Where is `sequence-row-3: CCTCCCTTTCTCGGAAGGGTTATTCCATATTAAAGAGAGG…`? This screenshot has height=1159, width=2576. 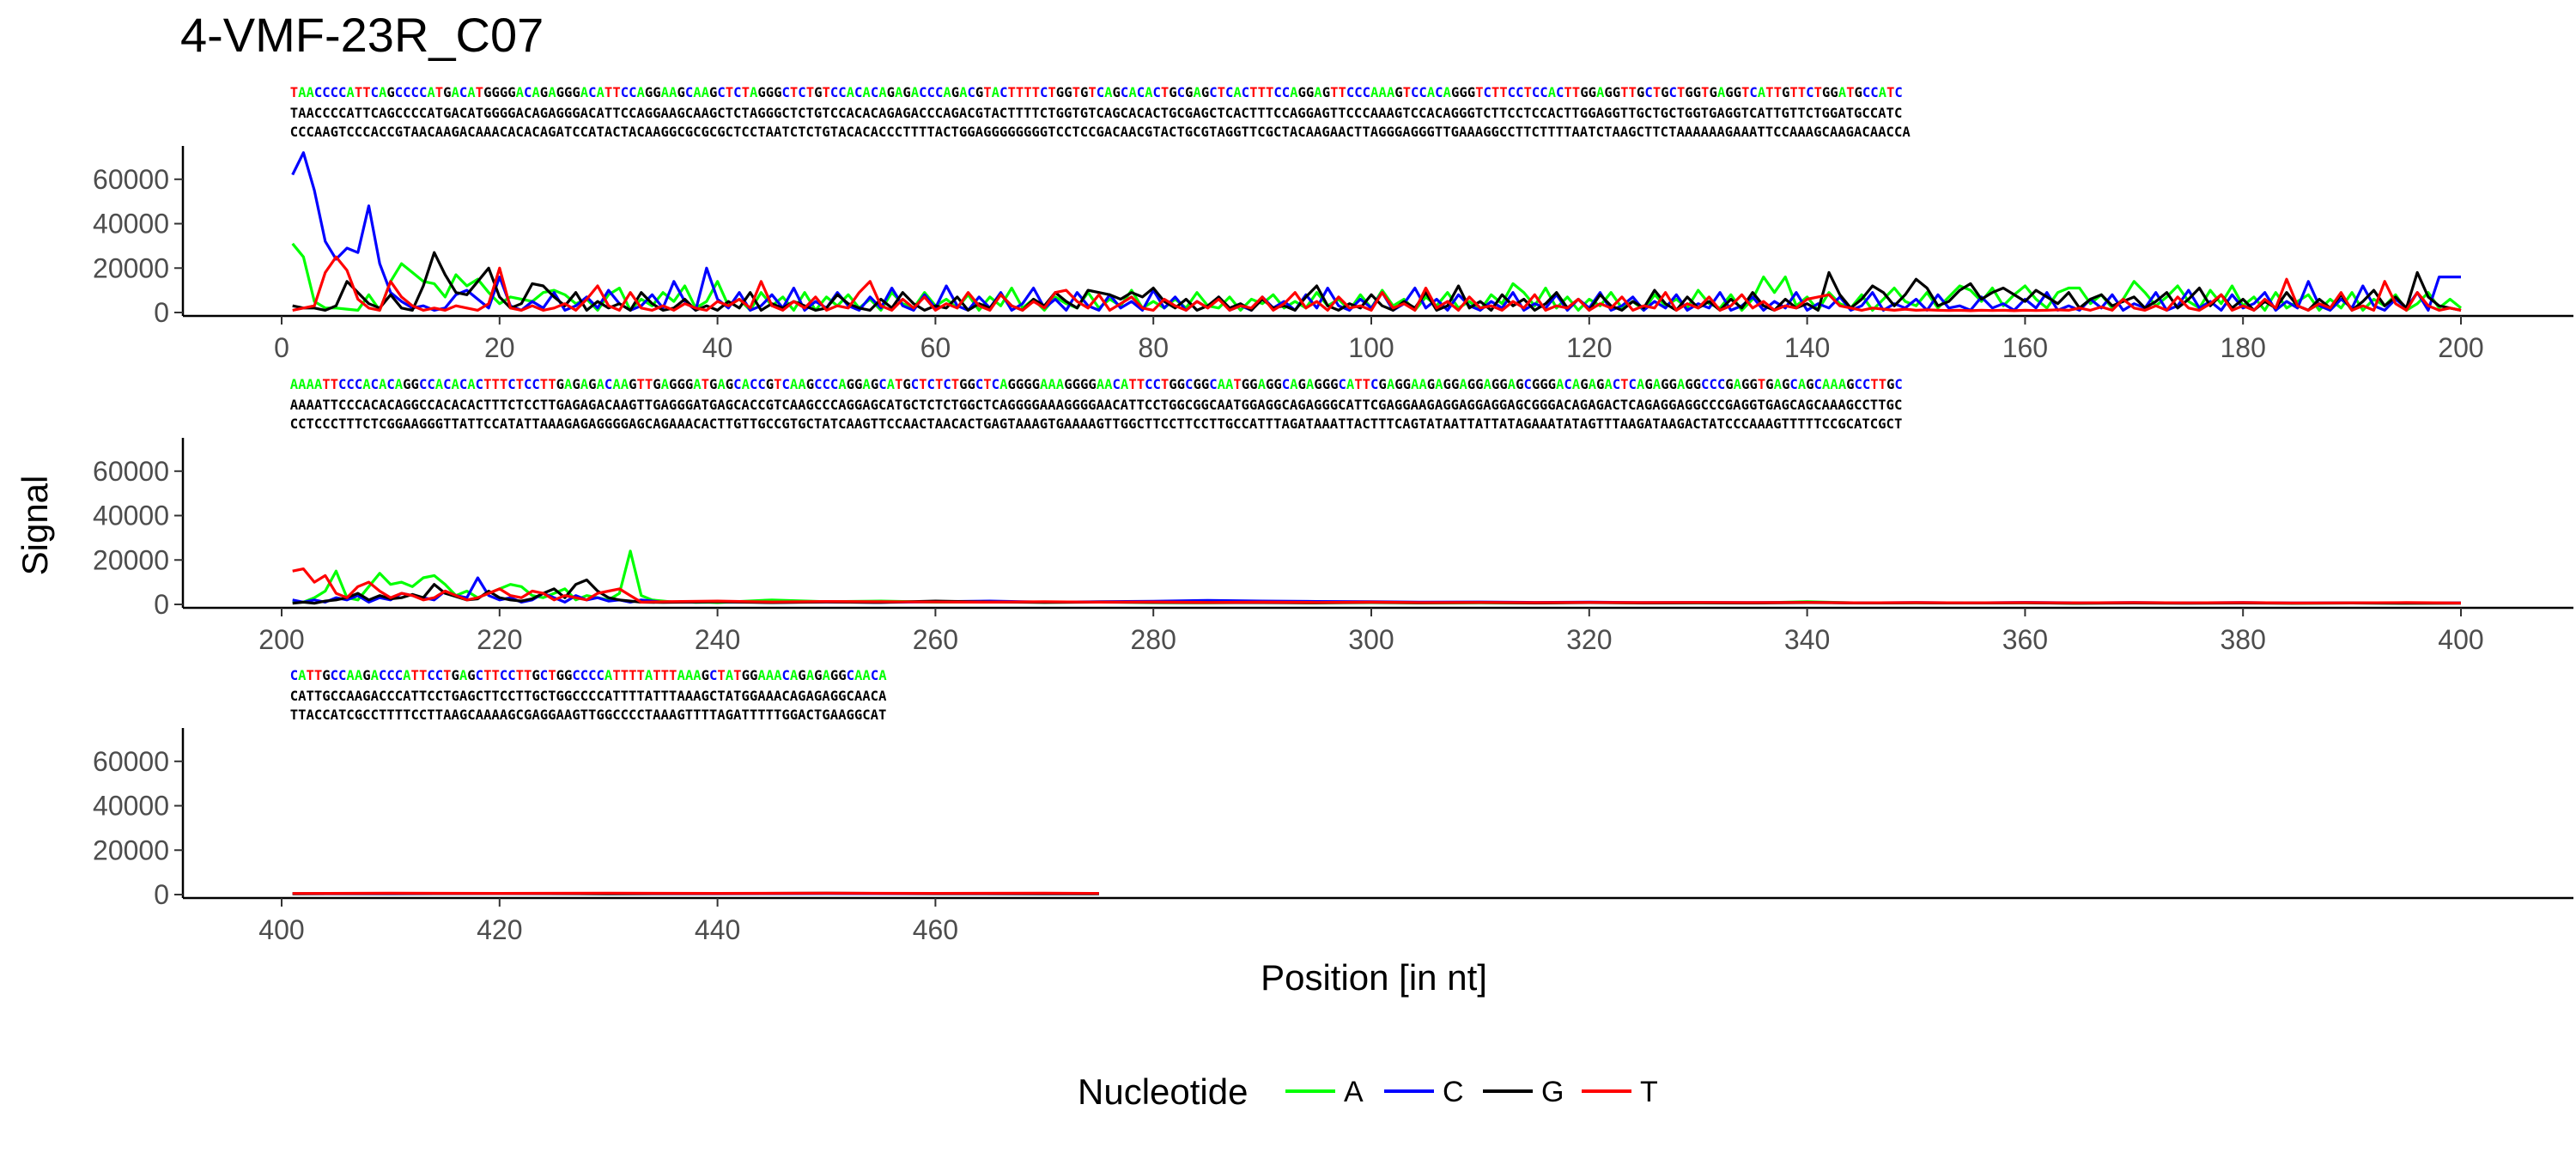
sequence-row-3: CCTCCCTTTCTCGGAAGGGTTATTCCATATTAAAGAGAGG… is located at coordinates (1096, 424).